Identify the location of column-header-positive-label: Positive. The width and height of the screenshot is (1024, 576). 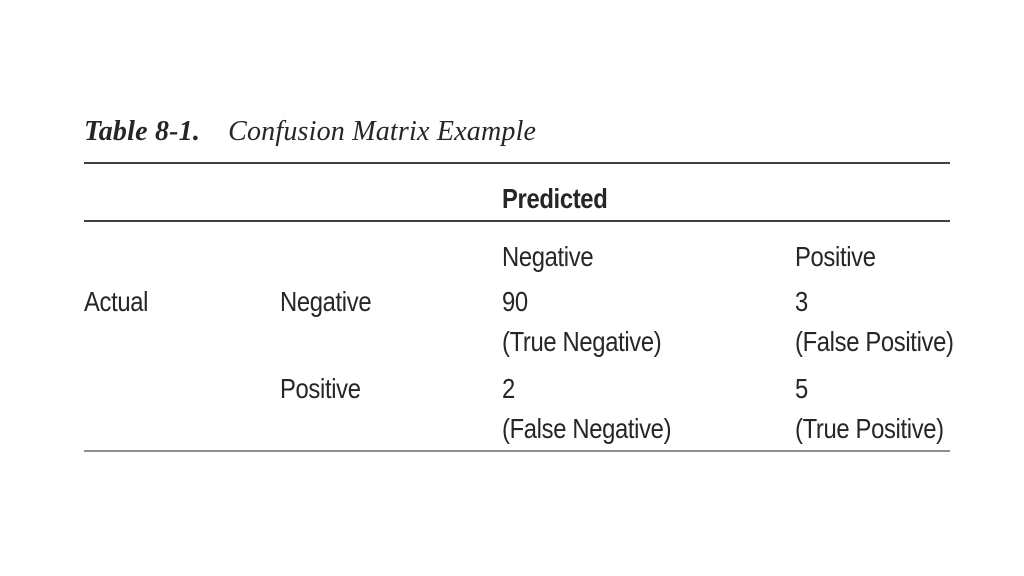
(835, 256).